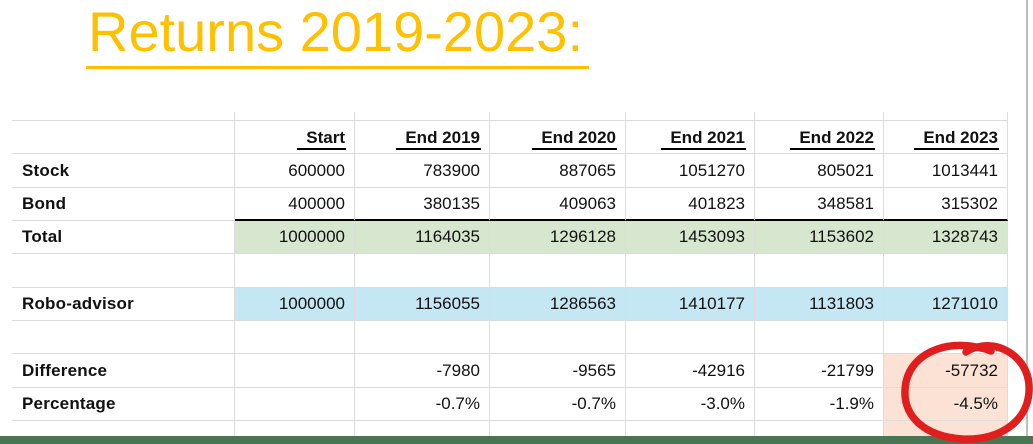 The image size is (1033, 444). I want to click on row-label-robo-advisor: Robo-advisor, so click(123, 304).